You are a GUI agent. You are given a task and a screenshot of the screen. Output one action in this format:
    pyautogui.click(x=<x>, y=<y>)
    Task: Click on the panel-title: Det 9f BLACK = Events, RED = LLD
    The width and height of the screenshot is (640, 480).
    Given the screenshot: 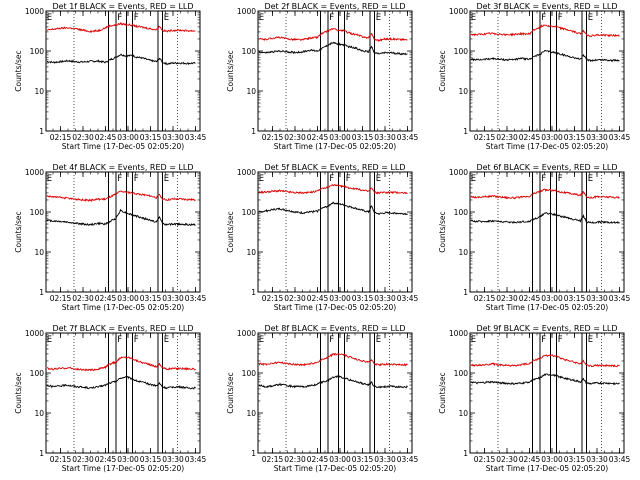 What is the action you would take?
    pyautogui.click(x=546, y=328)
    